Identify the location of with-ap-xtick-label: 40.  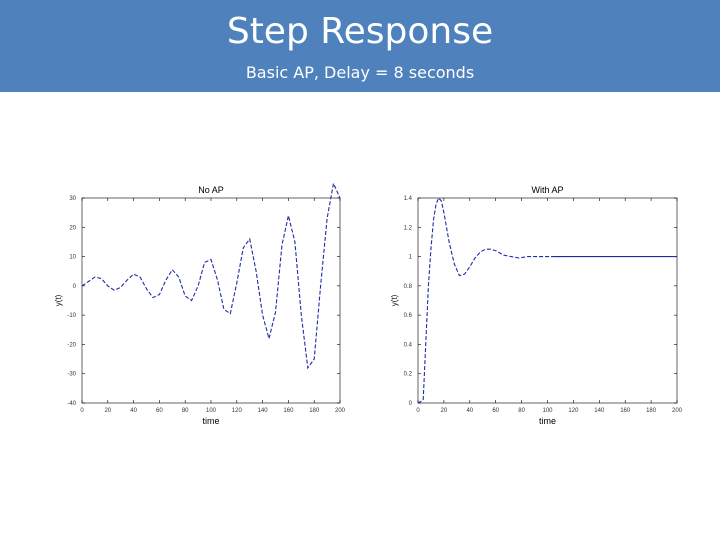
(469, 411).